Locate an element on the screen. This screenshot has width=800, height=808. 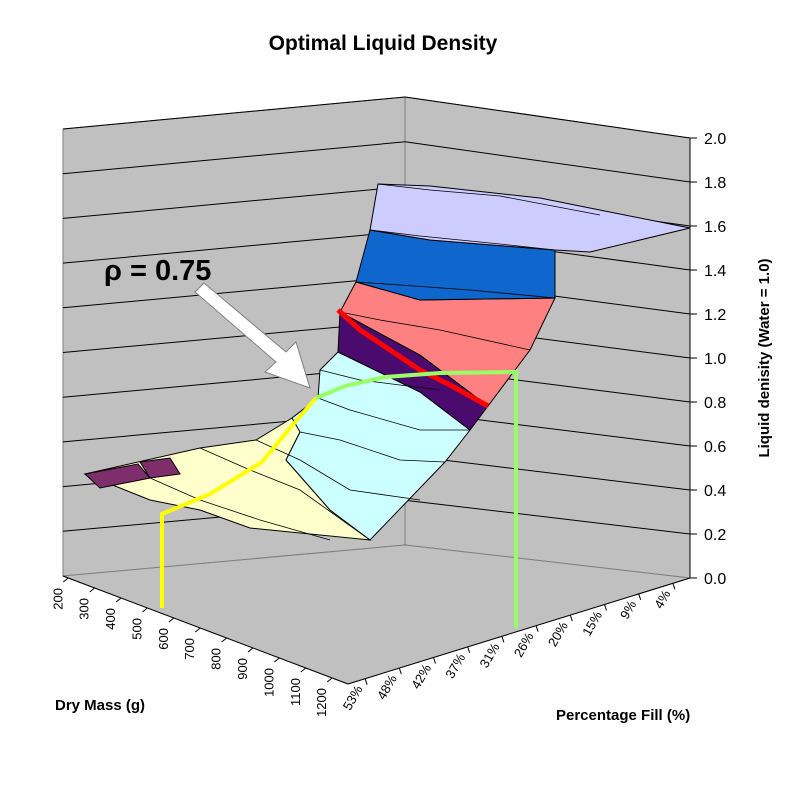
x-tick-label: 500 is located at coordinates (136, 629).